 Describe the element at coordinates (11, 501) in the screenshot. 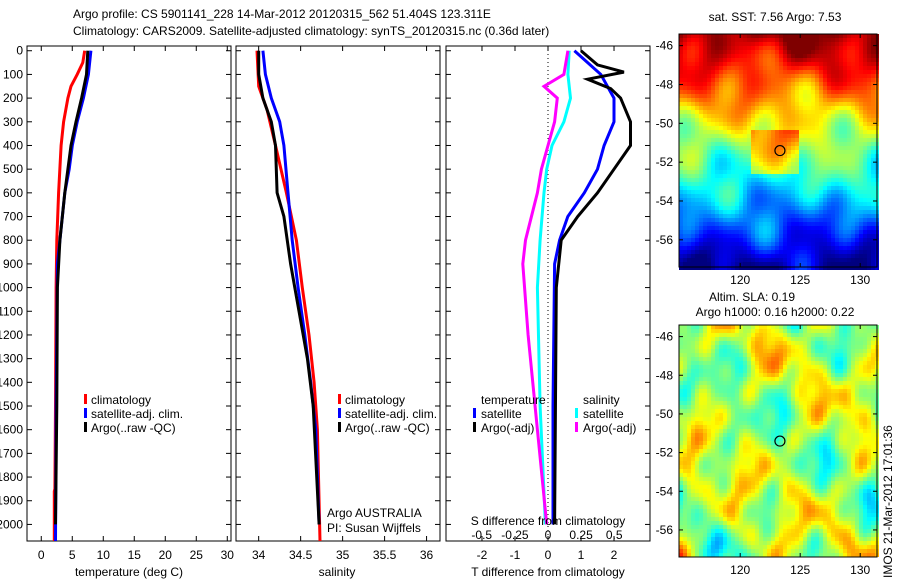

I see `y-tick-label: 1900` at that location.